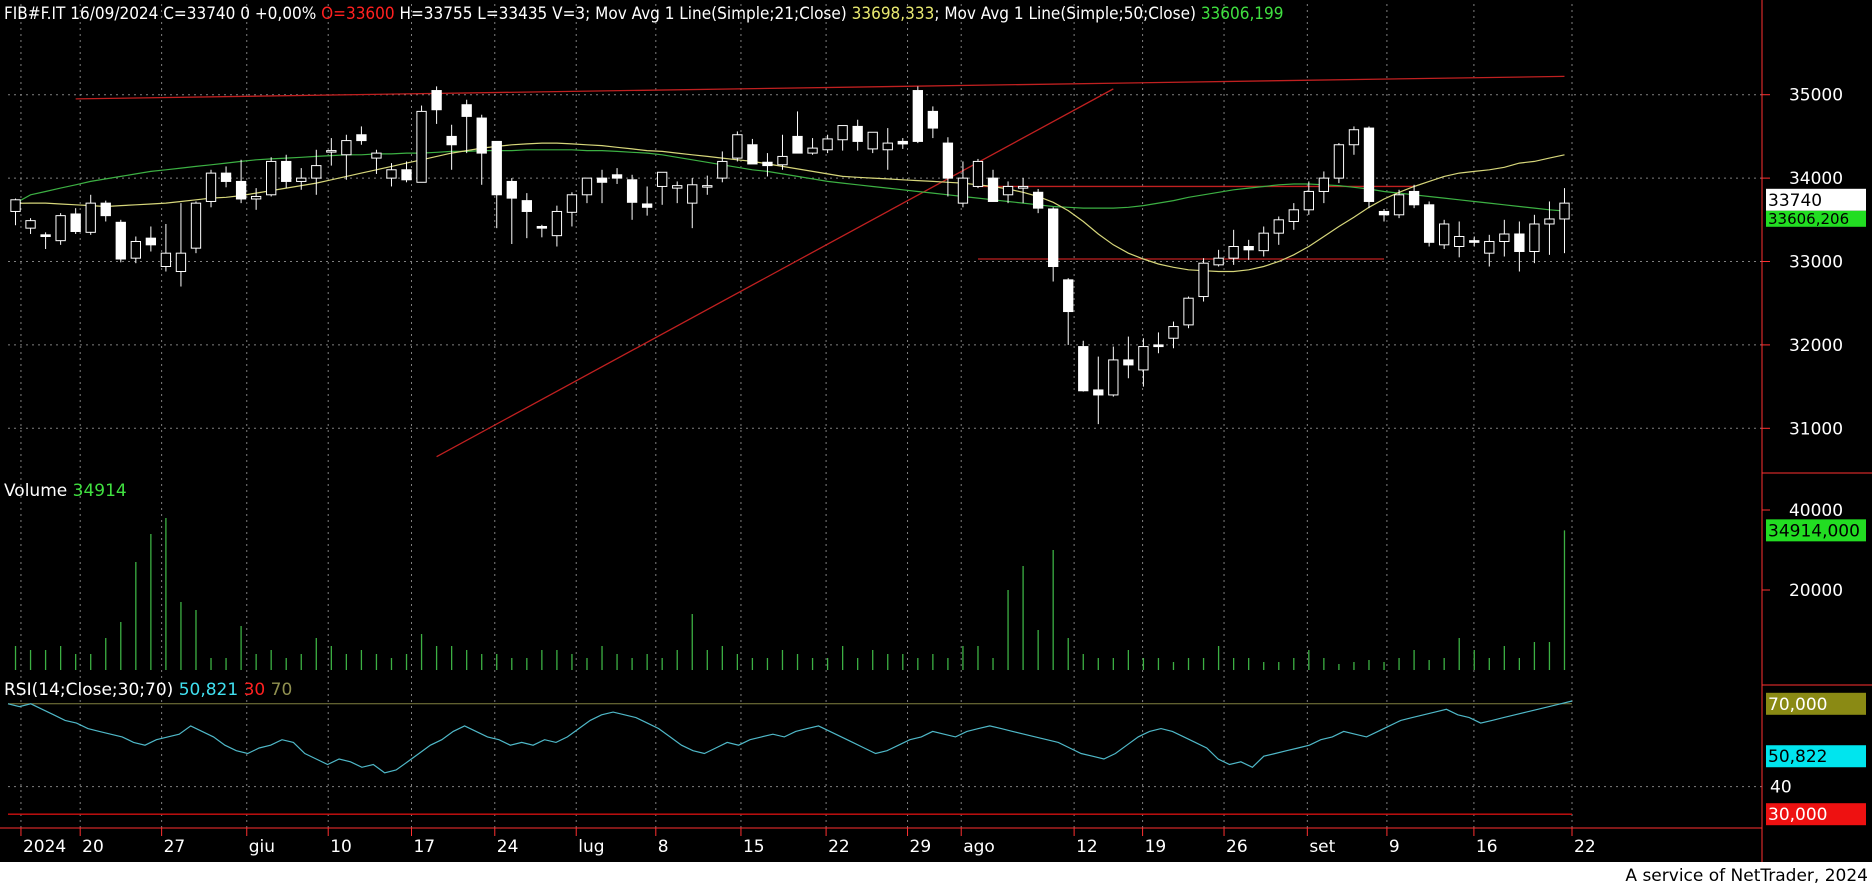 This screenshot has width=1872, height=888. I want to click on price-tick-label: 32000, so click(1816, 346).